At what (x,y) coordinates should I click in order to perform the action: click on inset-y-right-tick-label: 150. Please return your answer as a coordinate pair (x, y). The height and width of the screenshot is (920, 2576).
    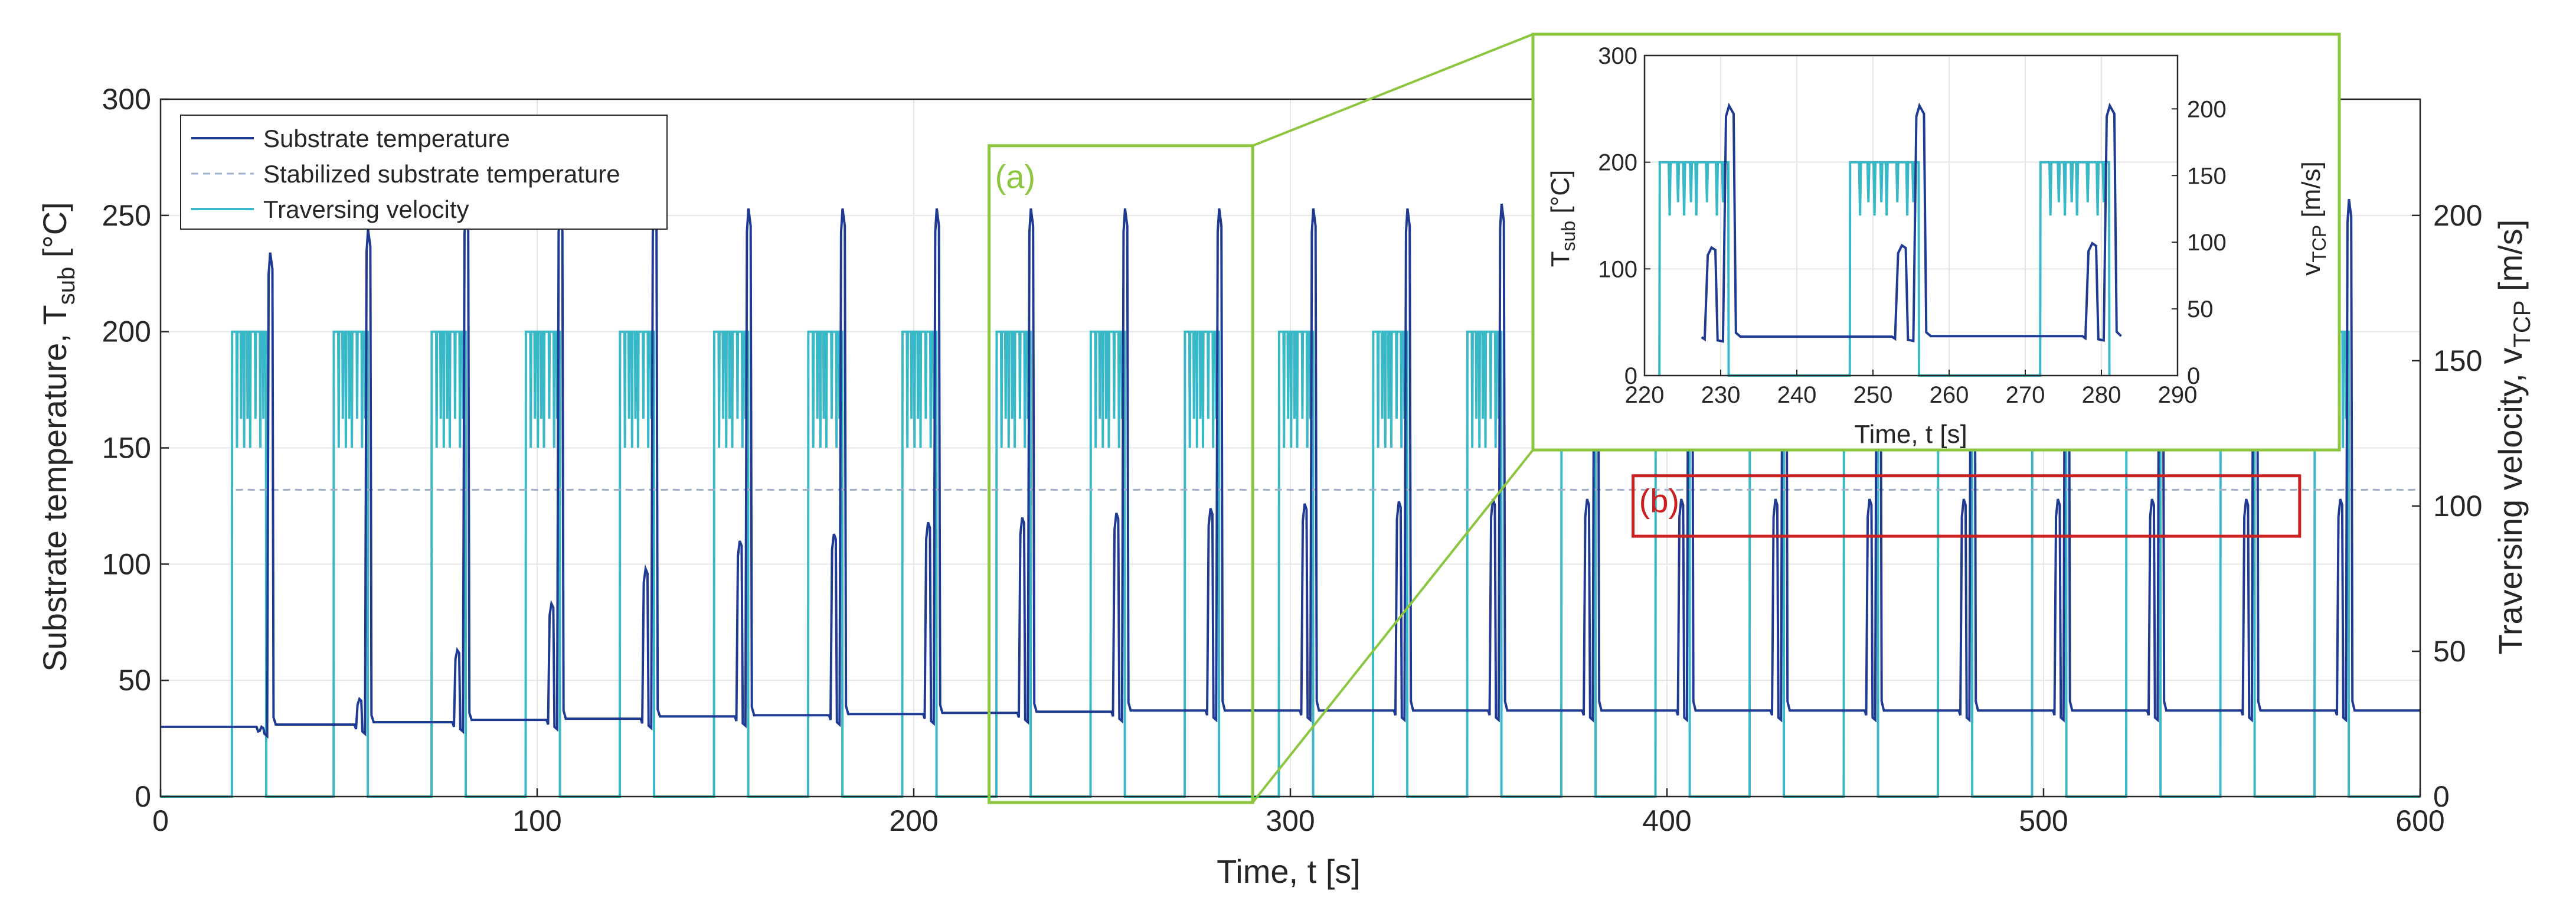
    Looking at the image, I should click on (2207, 176).